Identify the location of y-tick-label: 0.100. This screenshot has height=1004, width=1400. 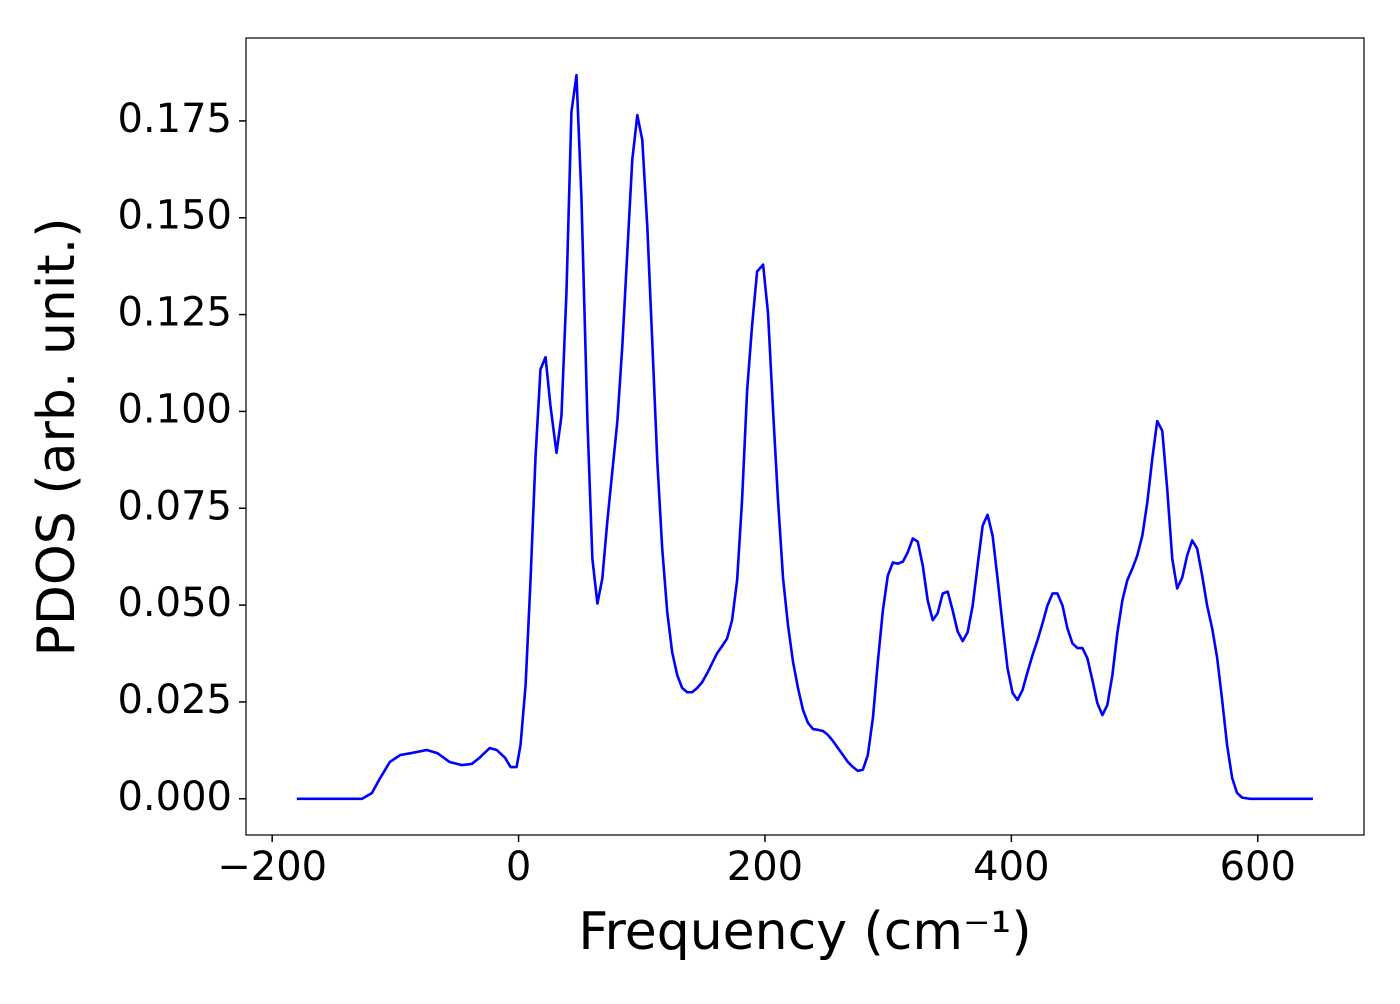
(174, 409).